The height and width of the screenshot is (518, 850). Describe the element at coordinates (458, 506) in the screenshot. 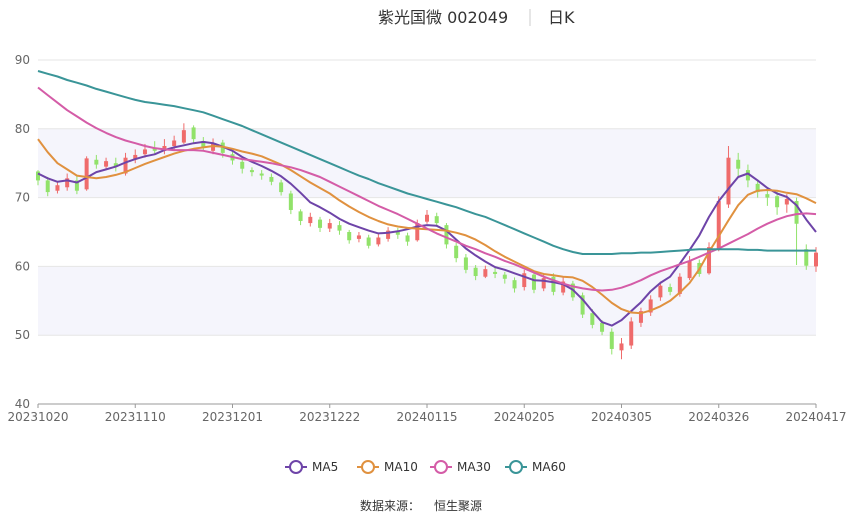

I see `source-provider: 恒生聚源` at that location.